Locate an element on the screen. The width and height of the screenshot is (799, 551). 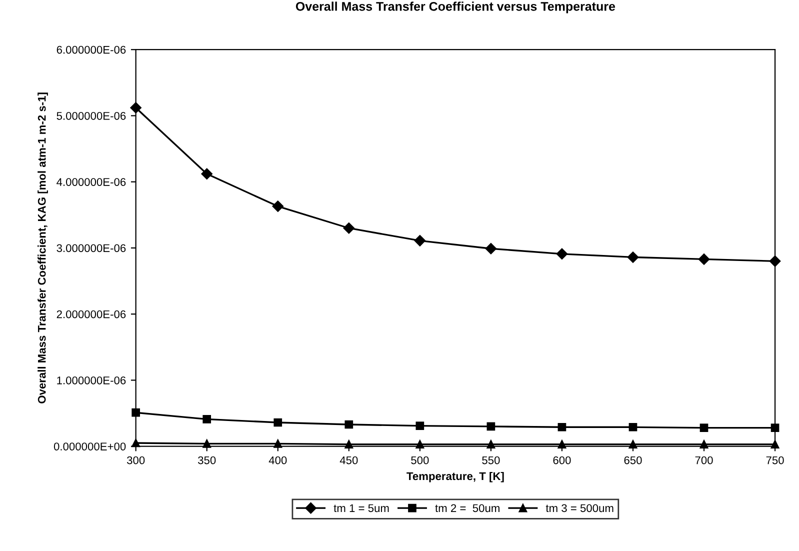
x-tick-label: 550 is located at coordinates (491, 460).